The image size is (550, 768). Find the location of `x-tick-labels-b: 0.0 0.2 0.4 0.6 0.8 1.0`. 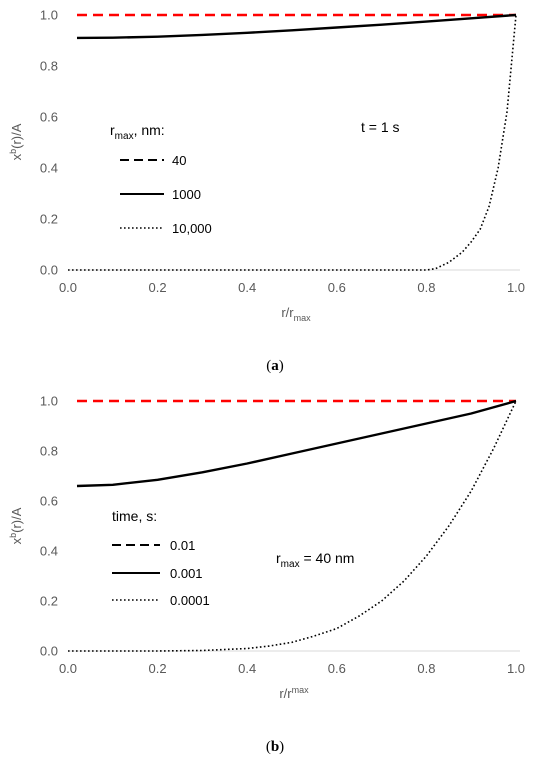

x-tick-labels-b: 0.0 0.2 0.4 0.6 0.8 1.0 is located at coordinates (292, 668).